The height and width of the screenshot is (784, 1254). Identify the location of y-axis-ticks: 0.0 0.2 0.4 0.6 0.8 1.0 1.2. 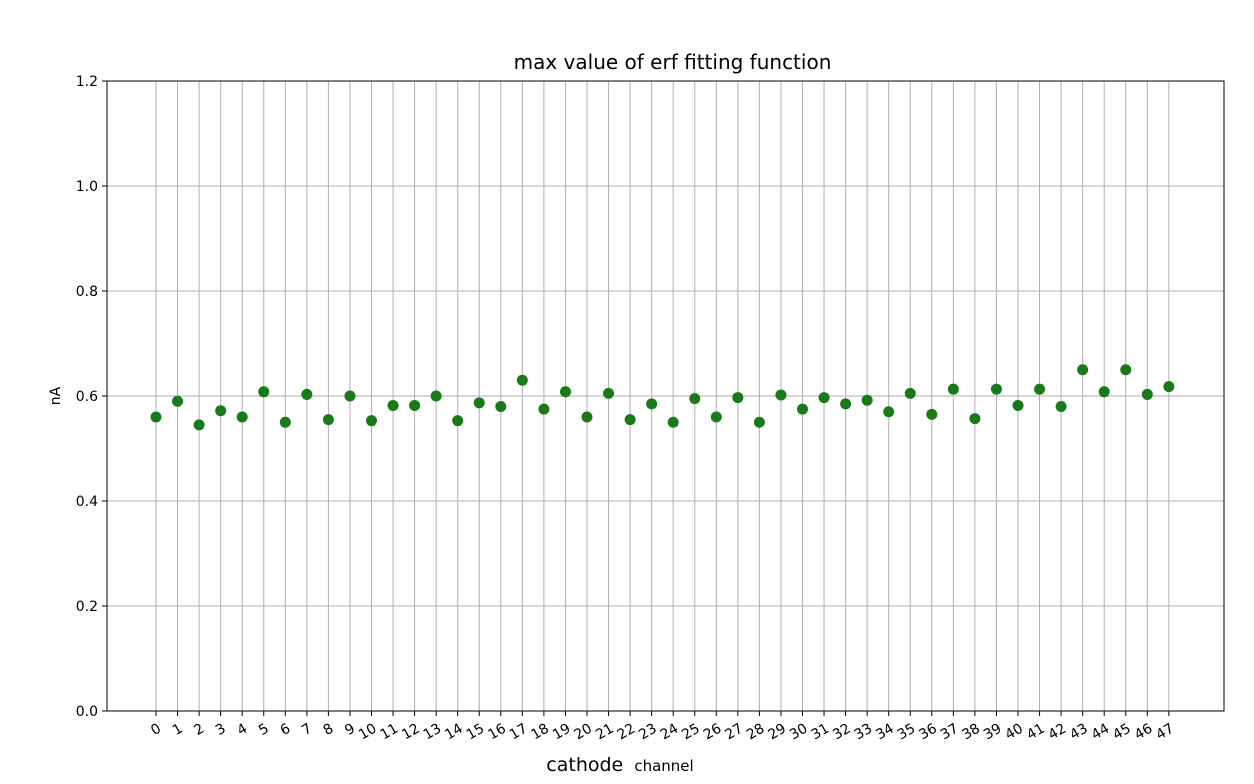
(91, 397).